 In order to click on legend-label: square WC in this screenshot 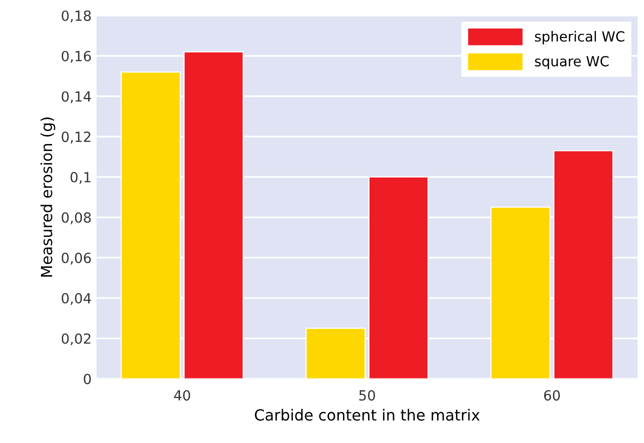, I will do `click(571, 63)`.